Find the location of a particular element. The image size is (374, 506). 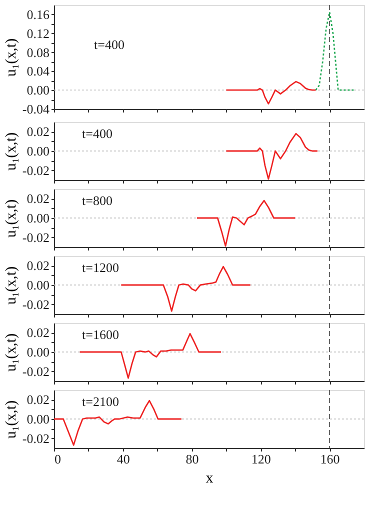

y-tick-label: 0.08 is located at coordinates (38, 52).